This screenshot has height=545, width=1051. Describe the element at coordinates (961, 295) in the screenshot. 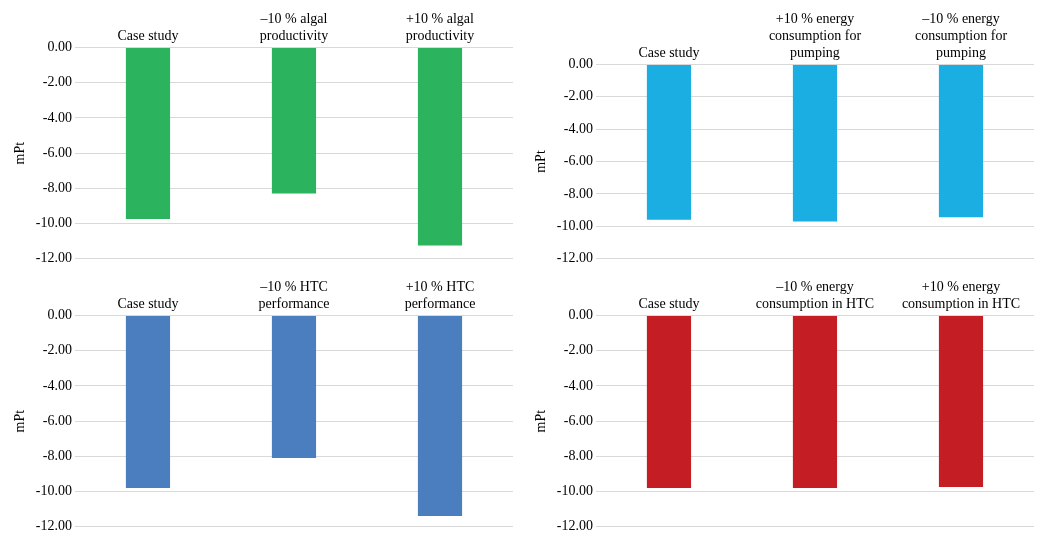

I see `x-tick-label: +10 % energy consumption in HTC` at that location.